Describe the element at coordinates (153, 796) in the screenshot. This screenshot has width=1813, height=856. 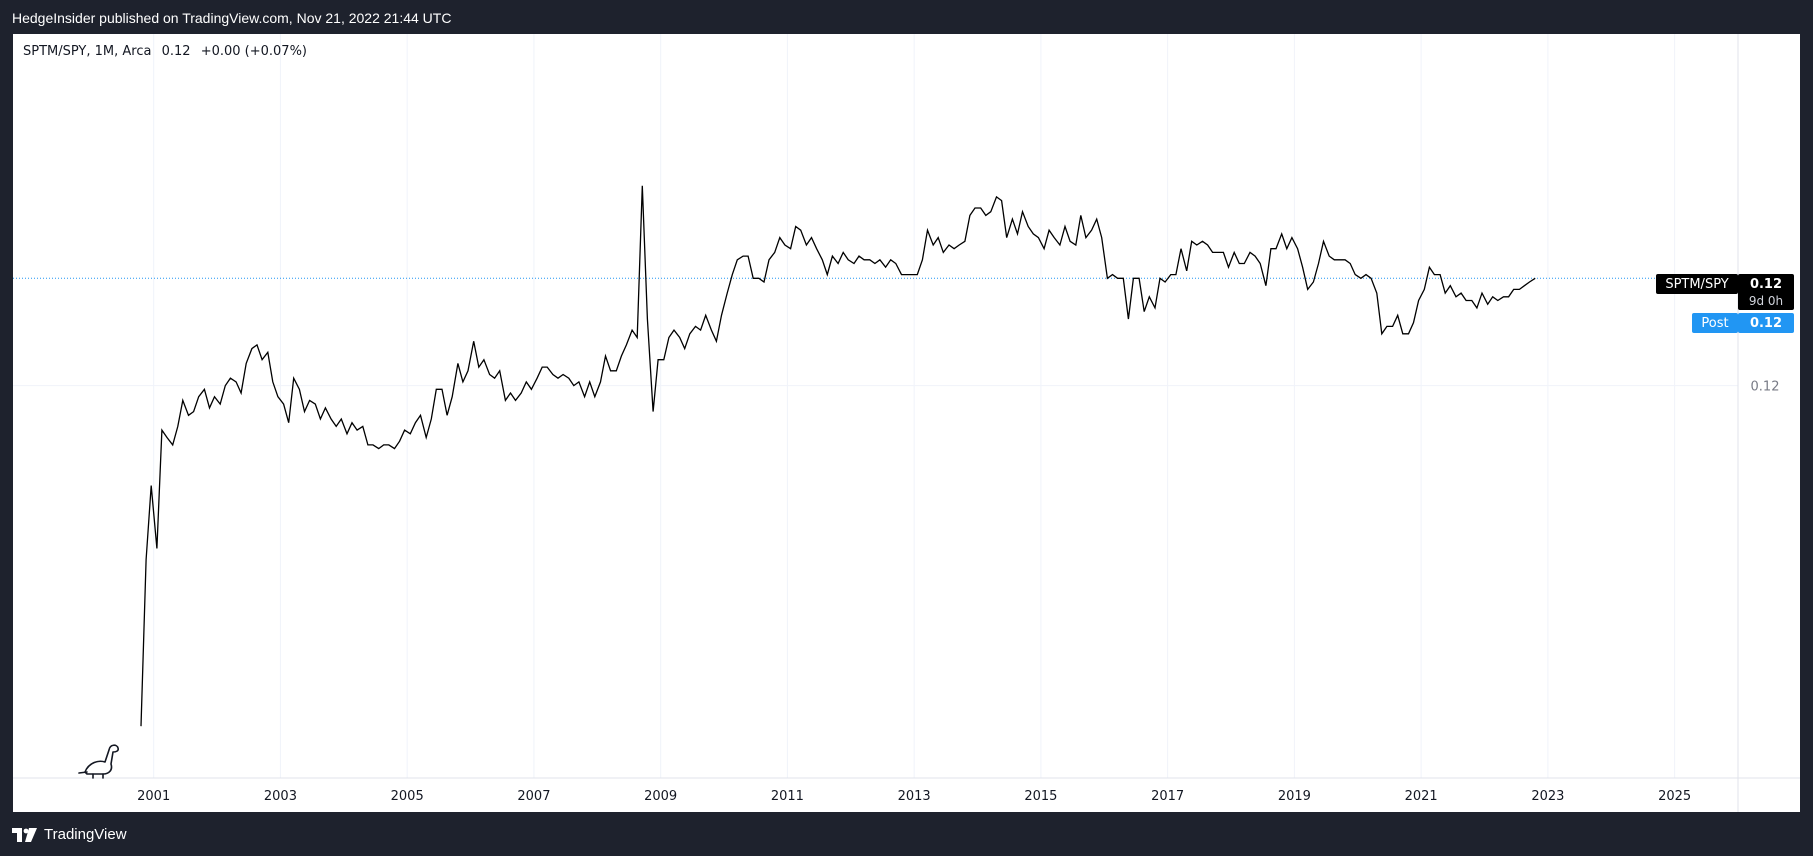
I see `x-tick-label: 2001` at that location.